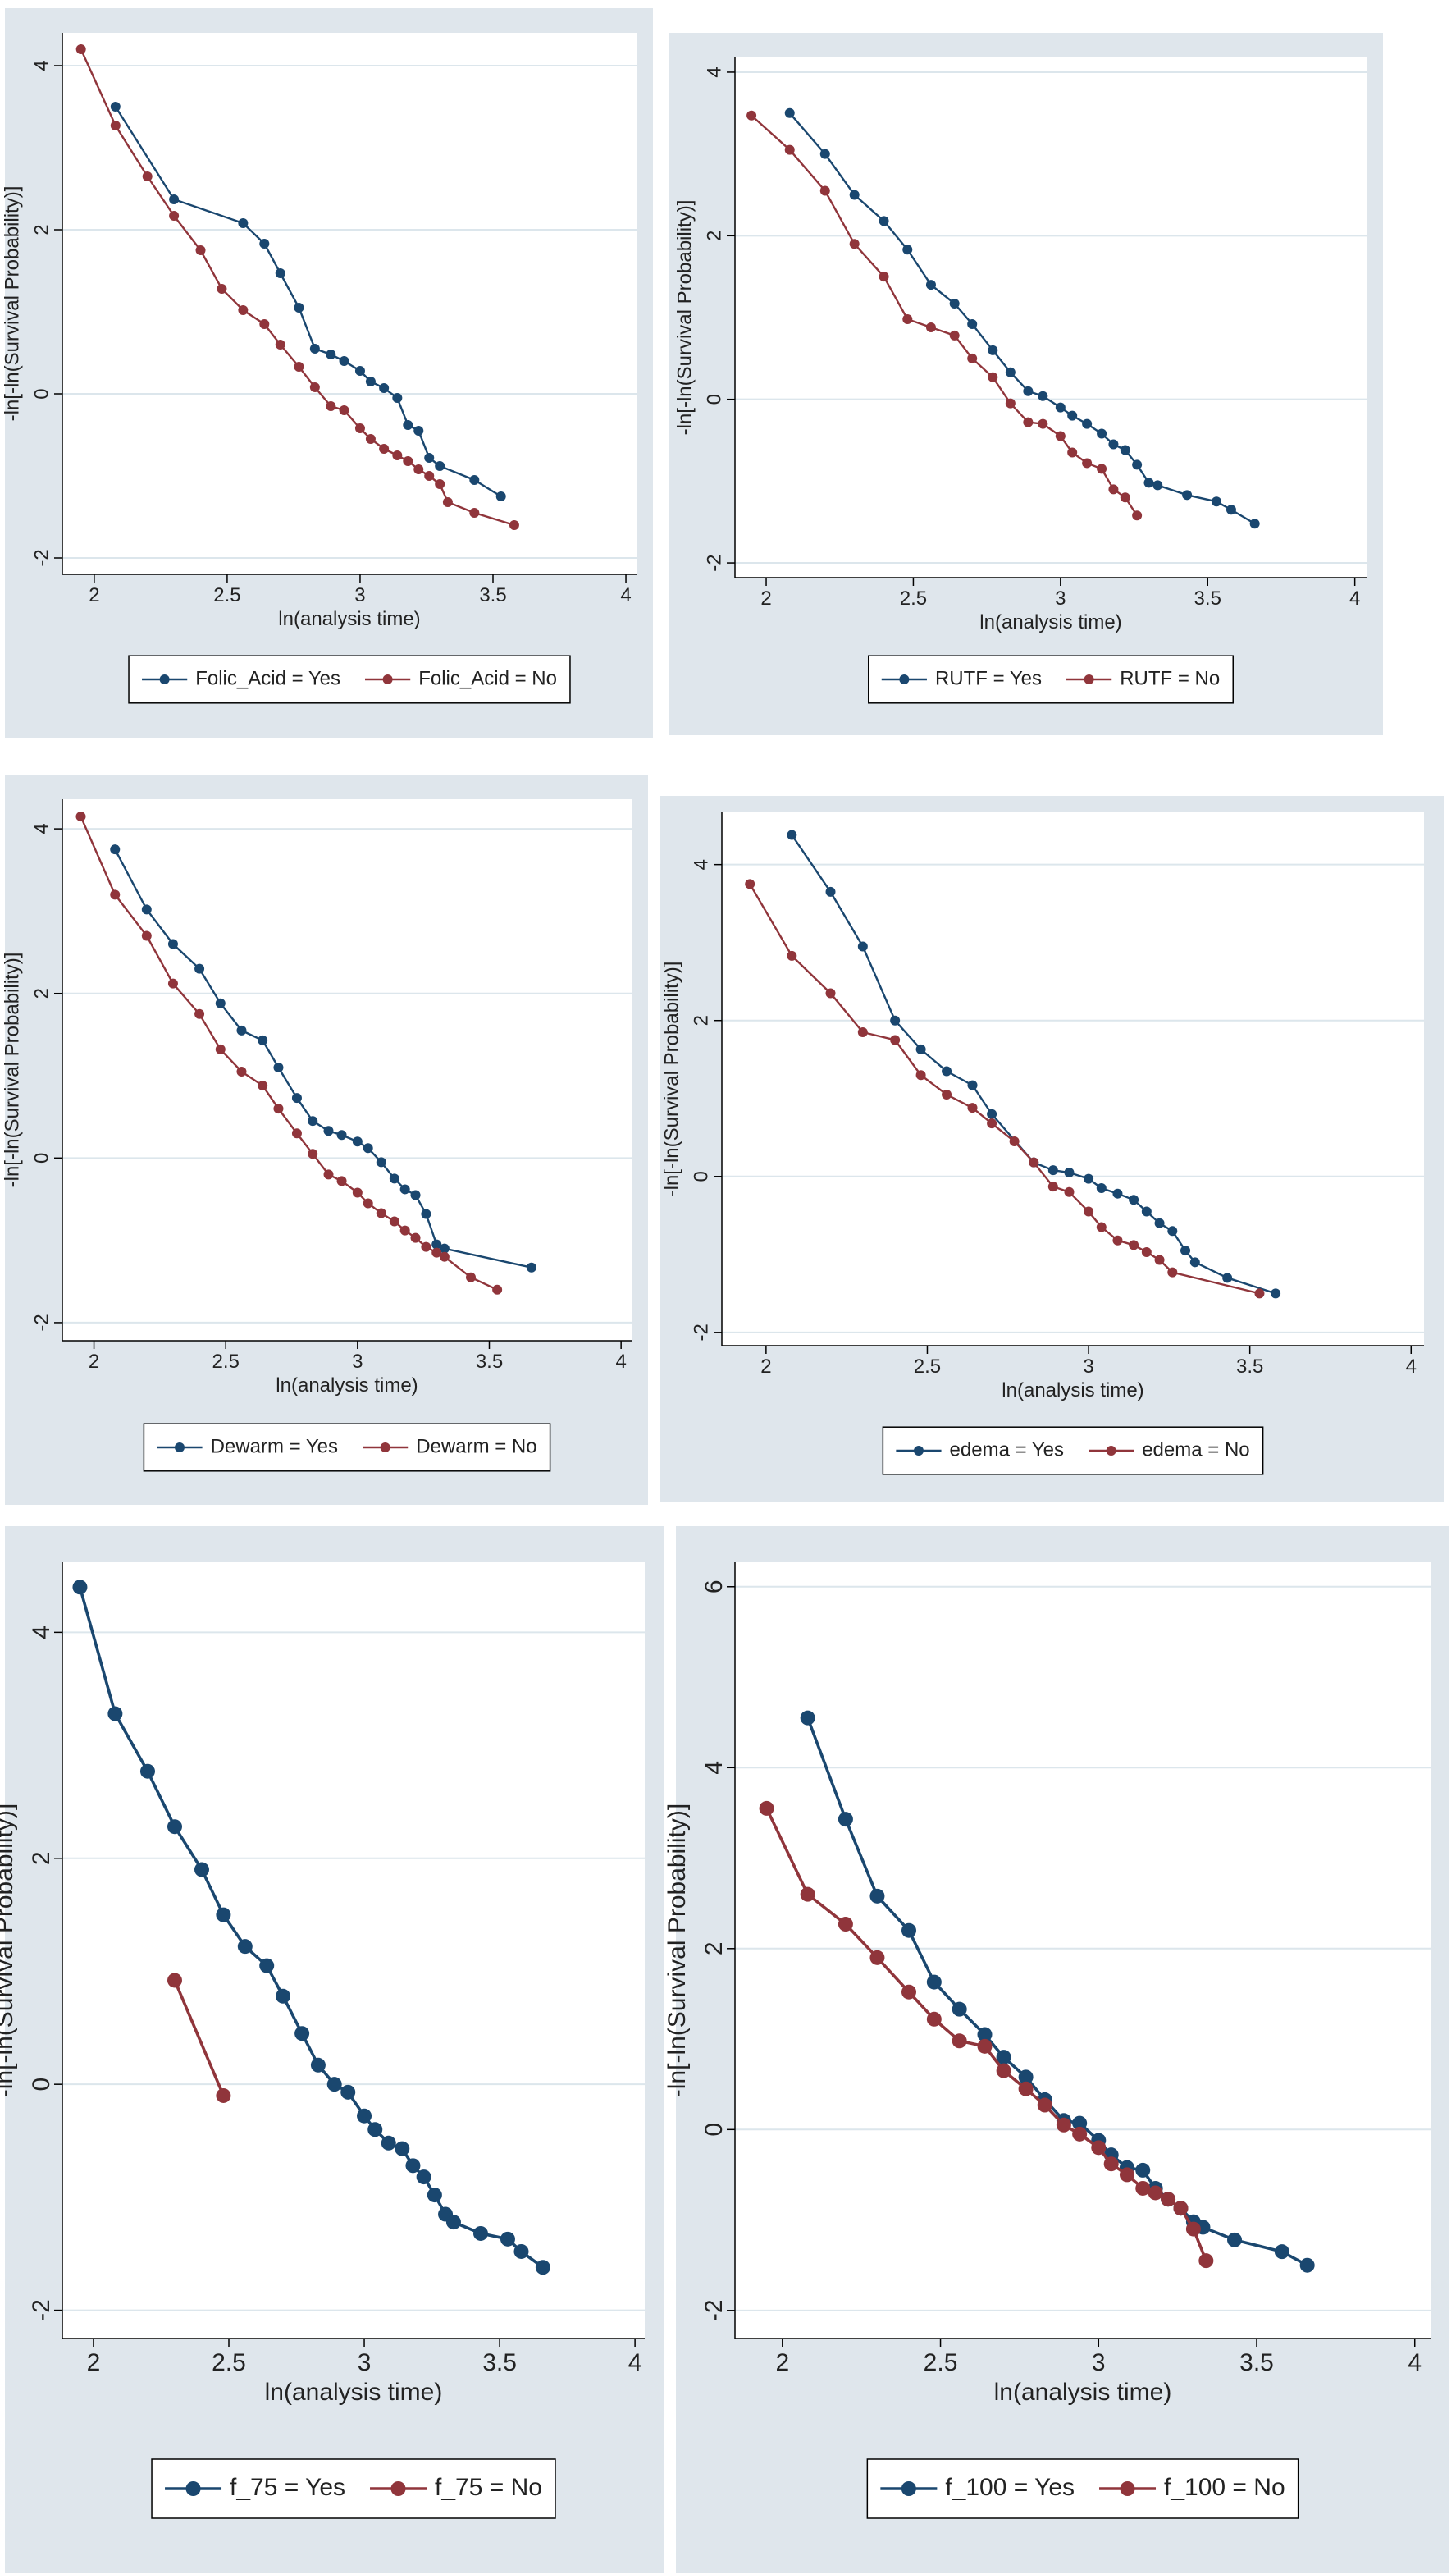  What do you see at coordinates (1083, 1951) in the screenshot?
I see `plot-area` at bounding box center [1083, 1951].